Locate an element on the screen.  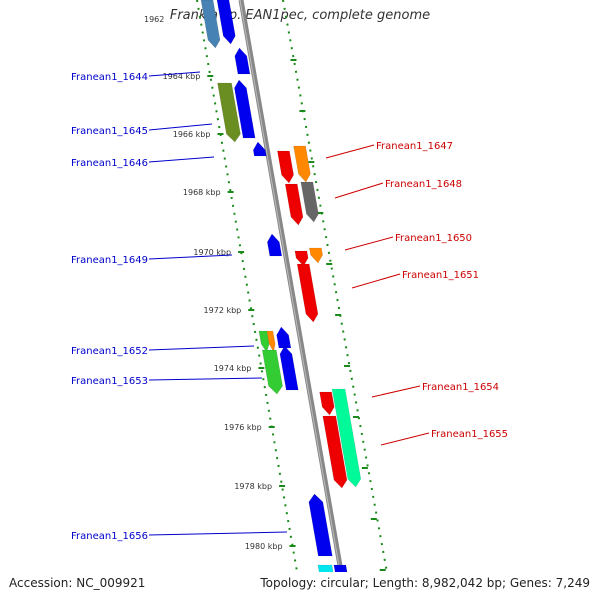
gene-label-right: Franean1_1648 is located at coordinates (423, 184).